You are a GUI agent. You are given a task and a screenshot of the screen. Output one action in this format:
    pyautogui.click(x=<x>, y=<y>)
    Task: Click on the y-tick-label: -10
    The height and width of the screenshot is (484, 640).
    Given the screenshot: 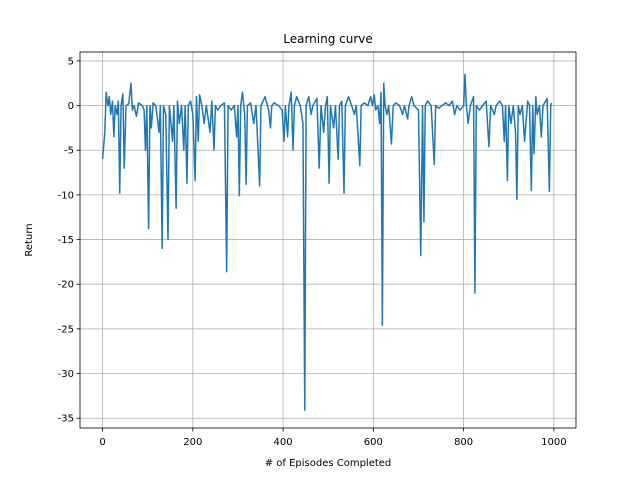 What is the action you would take?
    pyautogui.click(x=66, y=195)
    